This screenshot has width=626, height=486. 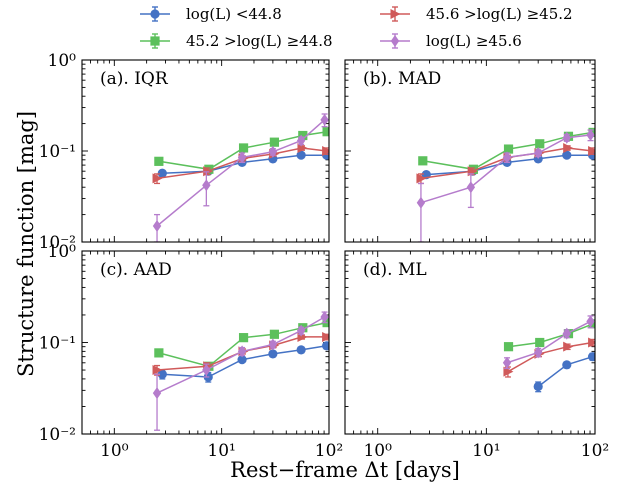 I want to click on legend-label: log(L) ≥45.6, so click(x=474, y=41).